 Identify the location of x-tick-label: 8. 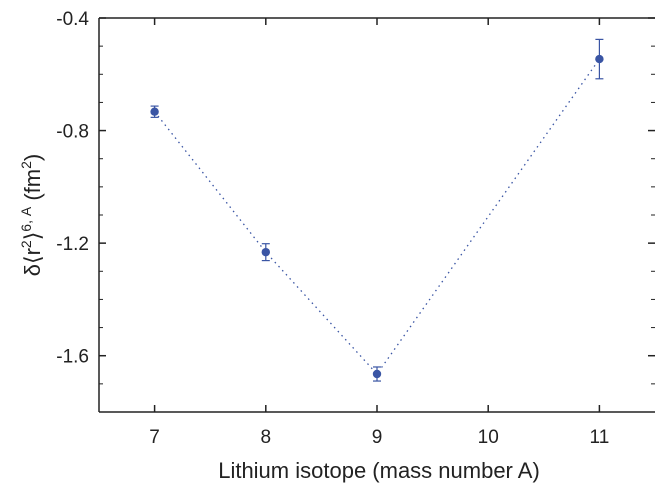
(266, 437).